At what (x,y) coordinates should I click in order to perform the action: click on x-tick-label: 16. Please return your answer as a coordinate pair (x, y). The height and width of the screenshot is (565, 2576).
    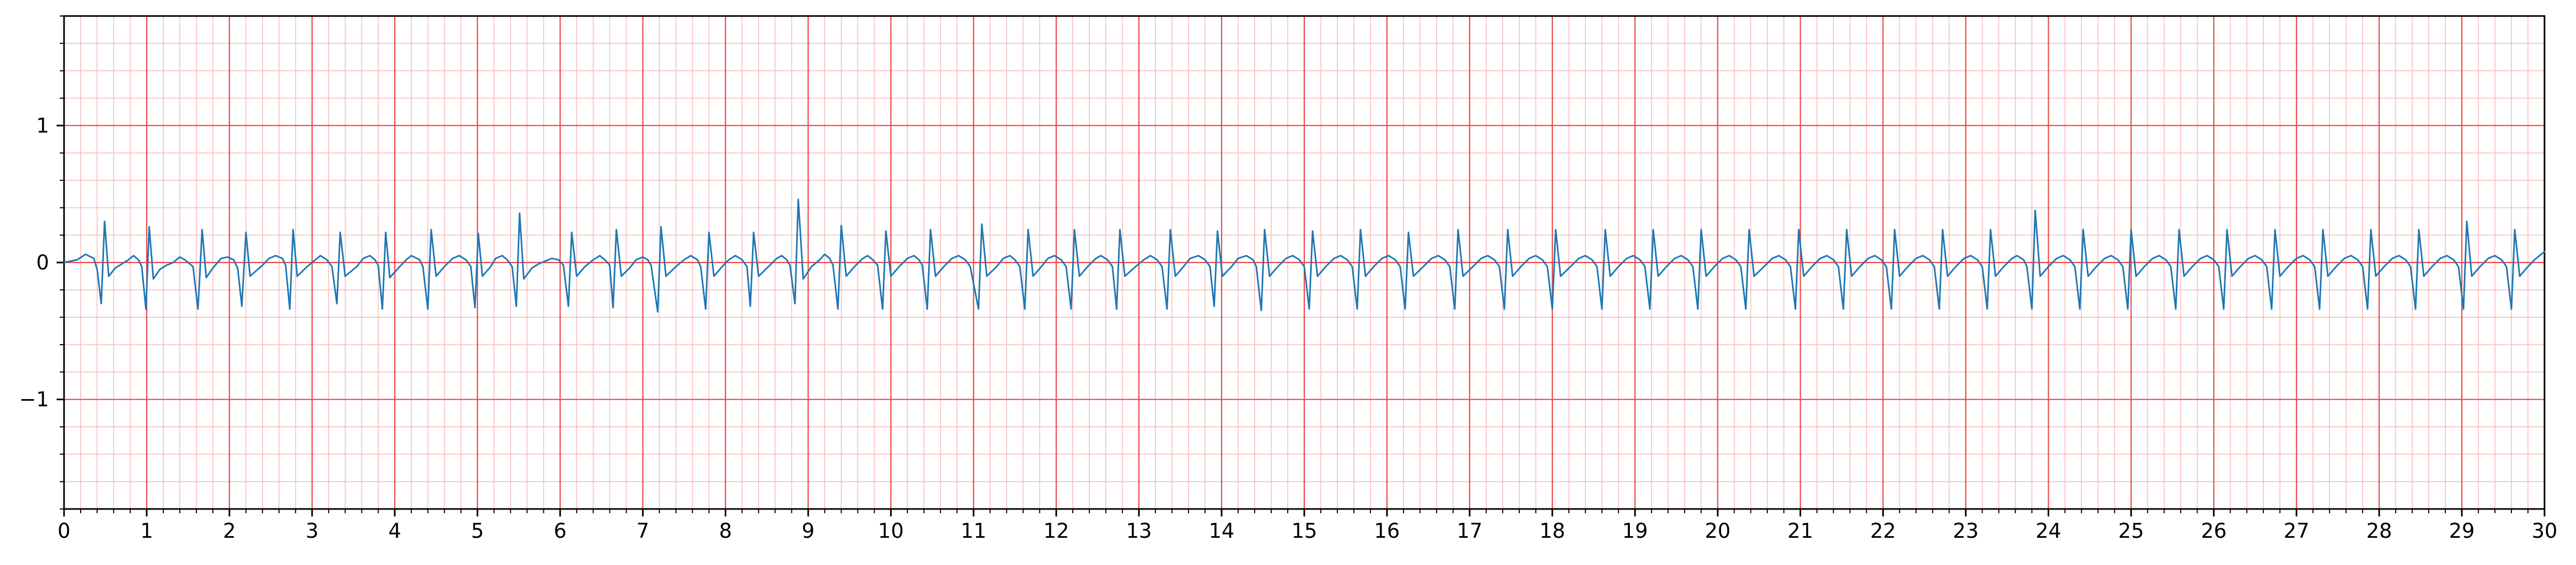
    Looking at the image, I should click on (1387, 531).